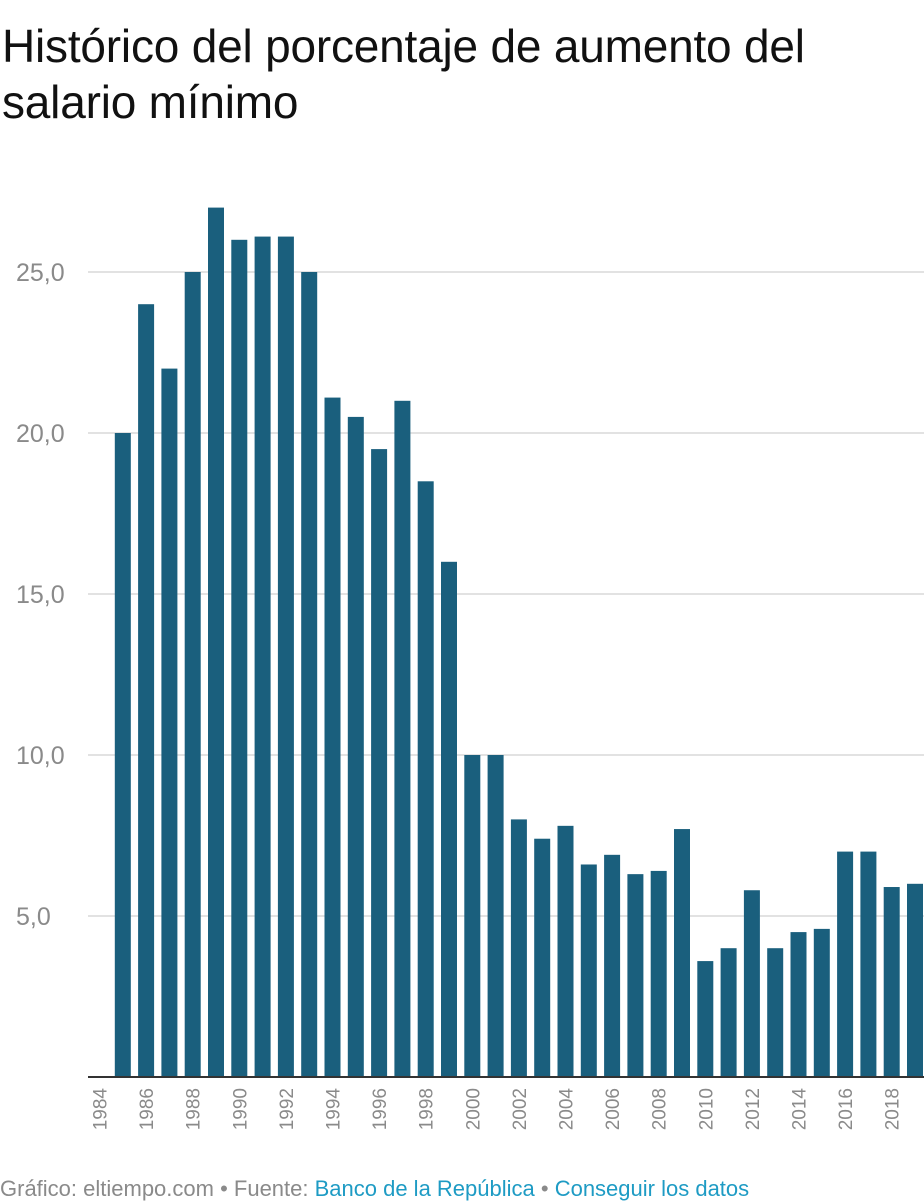 The image size is (924, 1202). What do you see at coordinates (868, 964) in the screenshot?
I see `bar-2017` at bounding box center [868, 964].